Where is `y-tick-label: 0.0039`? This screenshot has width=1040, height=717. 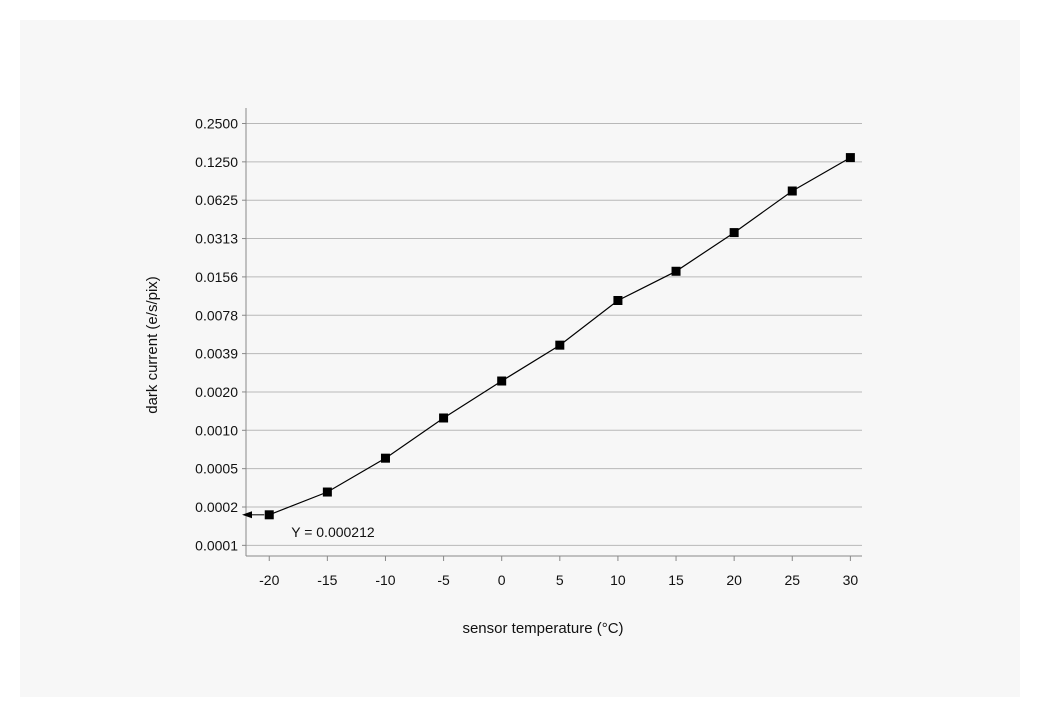 y-tick-label: 0.0039 is located at coordinates (216, 354).